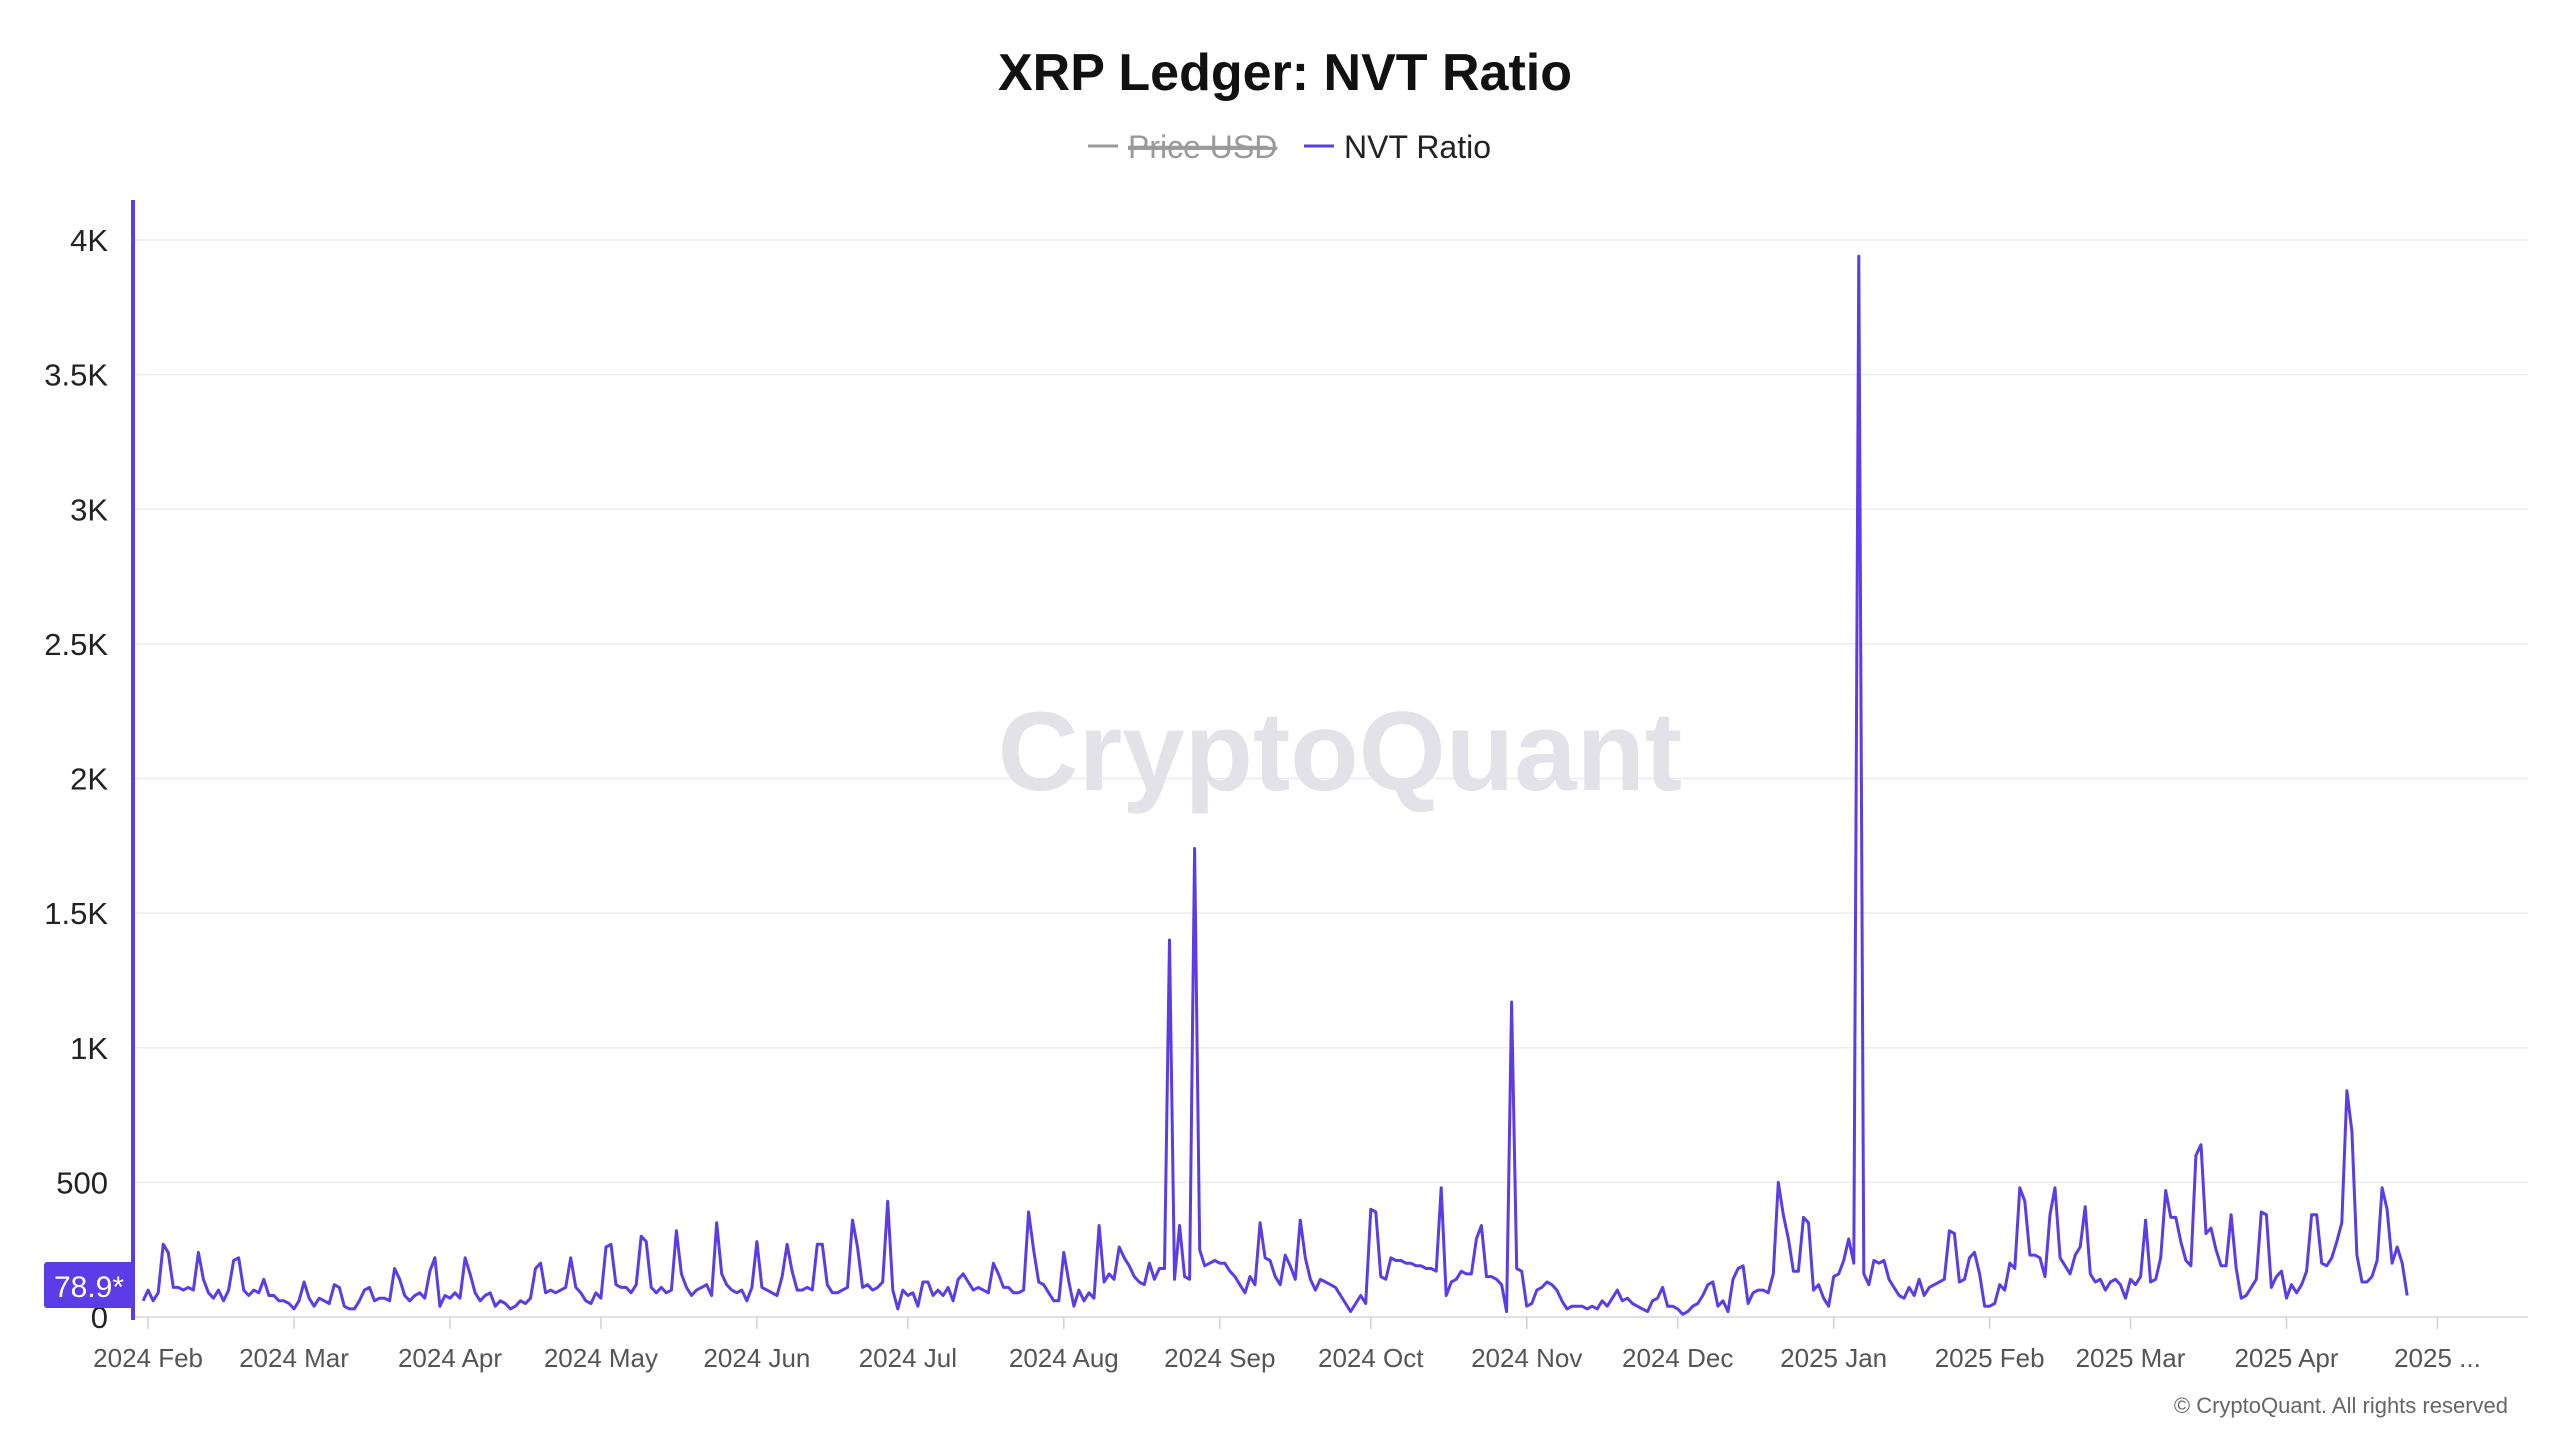 Image resolution: width=2560 pixels, height=1440 pixels. Describe the element at coordinates (2286, 1358) in the screenshot. I see `x-tick-label: 2025 Apr` at that location.